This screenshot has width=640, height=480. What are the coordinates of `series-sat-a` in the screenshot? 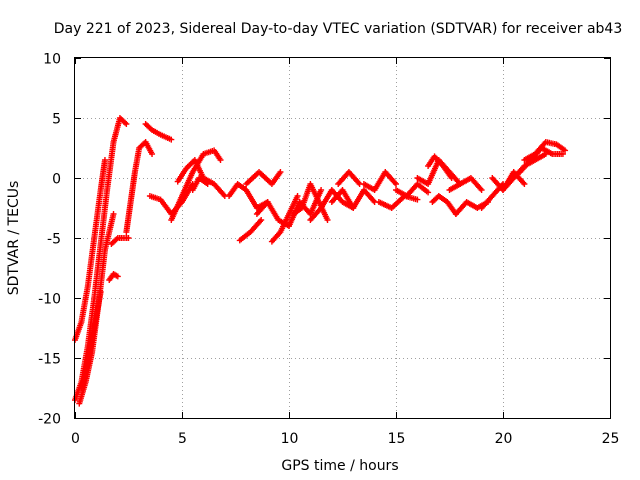 It's located at (101, 259).